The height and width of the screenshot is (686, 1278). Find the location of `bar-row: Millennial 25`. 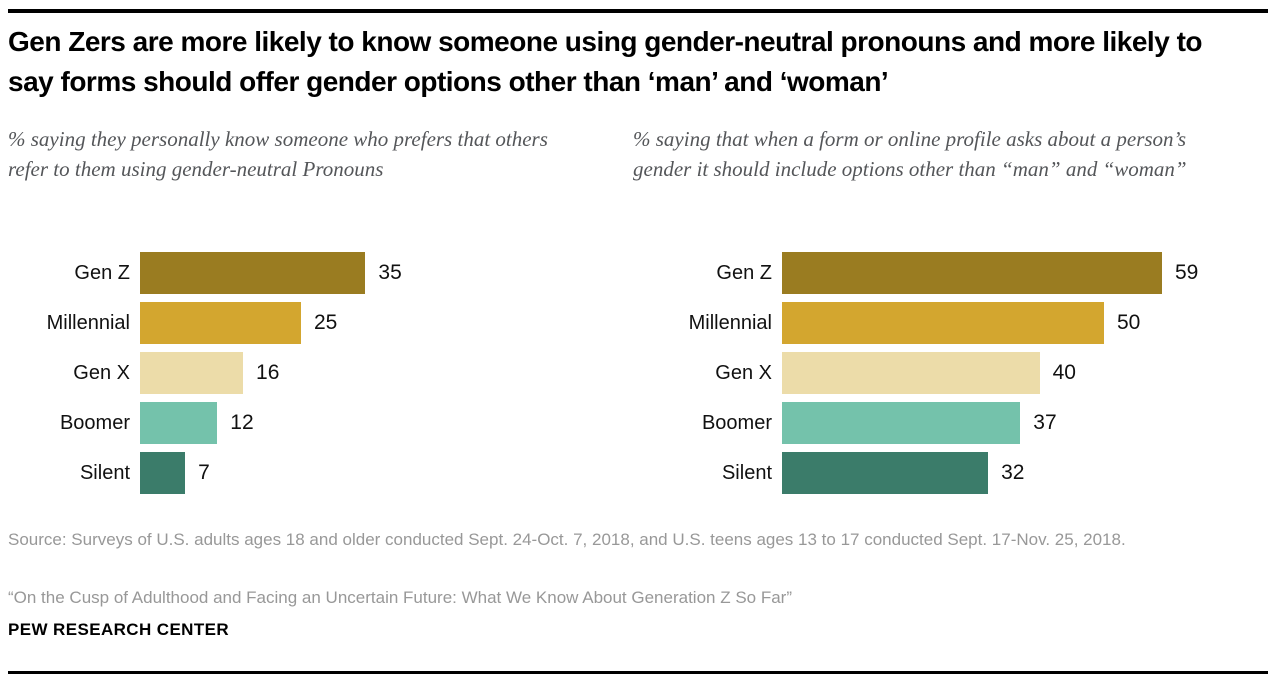

bar-row: Millennial 25 is located at coordinates (201, 323).